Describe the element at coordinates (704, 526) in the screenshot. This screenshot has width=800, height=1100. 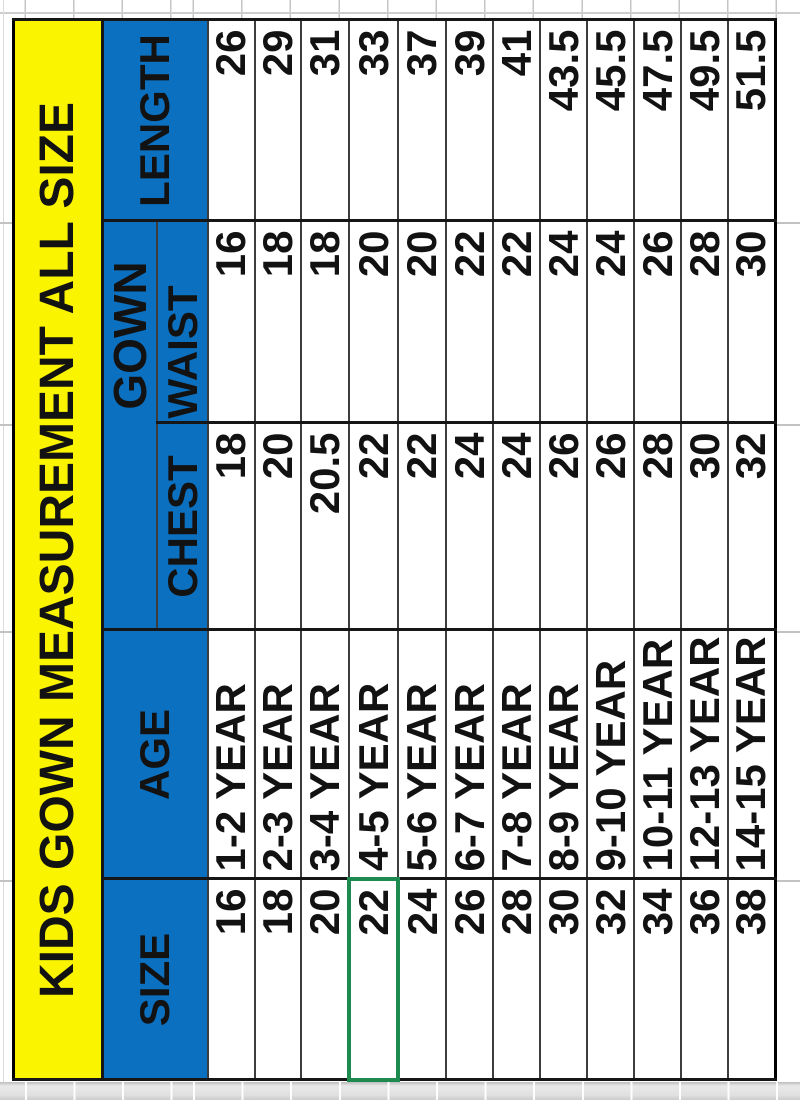
I see `chest-cell: 30` at that location.